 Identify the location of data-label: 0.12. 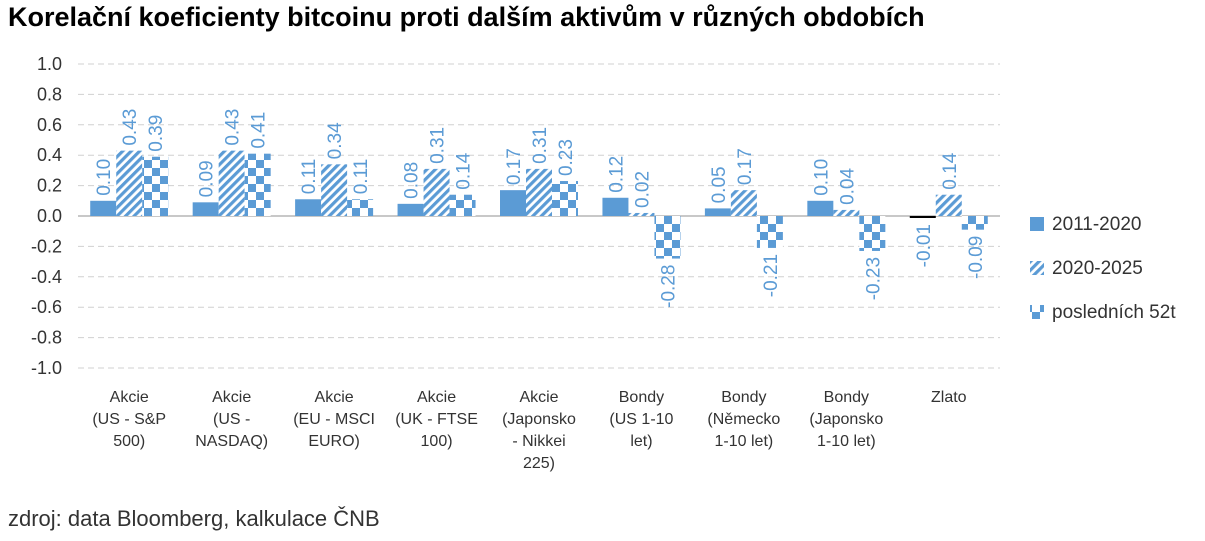
(616, 174).